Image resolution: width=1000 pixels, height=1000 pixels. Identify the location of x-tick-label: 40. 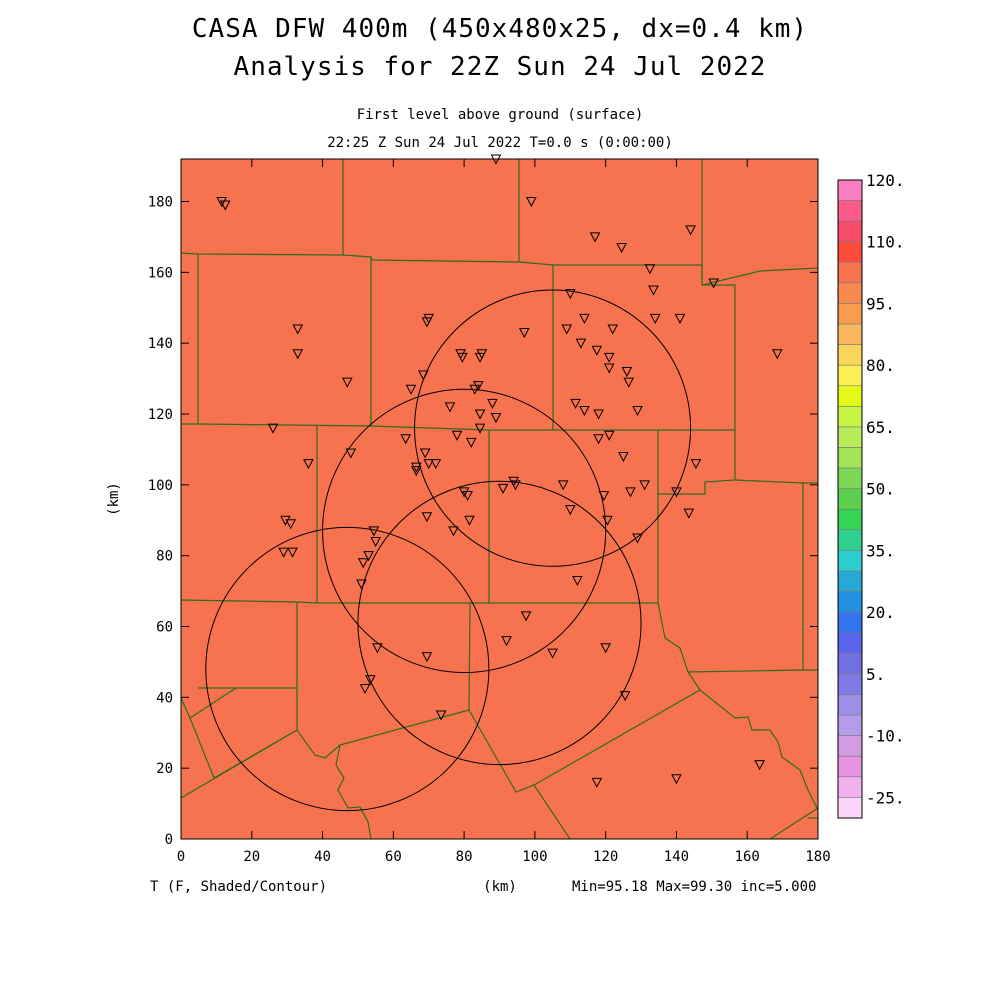
(322, 857).